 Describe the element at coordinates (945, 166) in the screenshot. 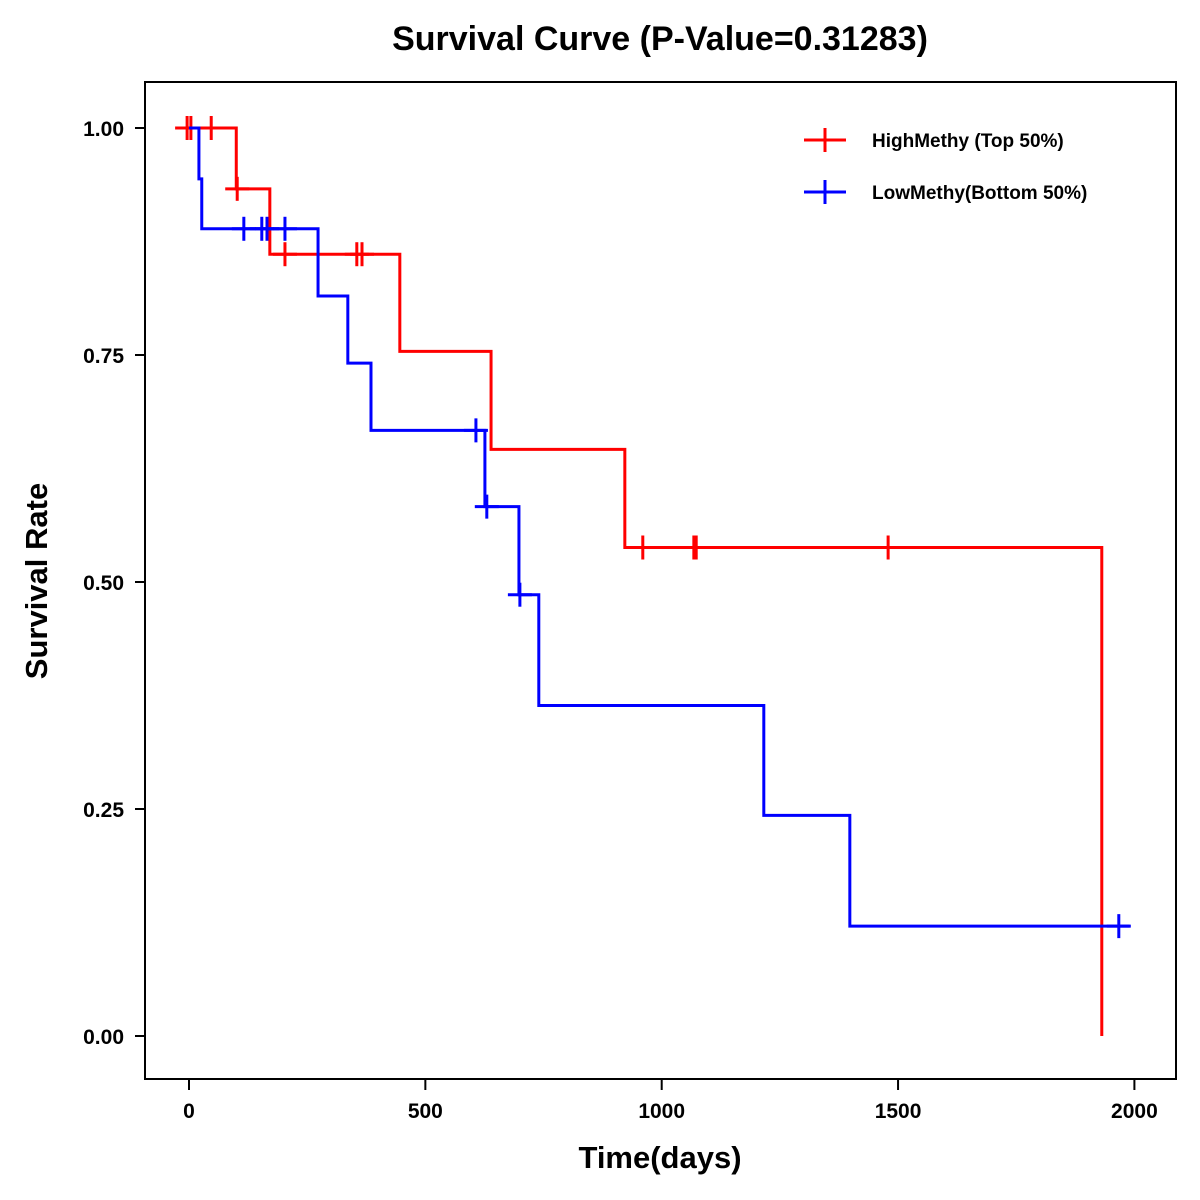

I see `legend: HighMethy (Top 50%) LowMethy(Bottom 50%)` at that location.